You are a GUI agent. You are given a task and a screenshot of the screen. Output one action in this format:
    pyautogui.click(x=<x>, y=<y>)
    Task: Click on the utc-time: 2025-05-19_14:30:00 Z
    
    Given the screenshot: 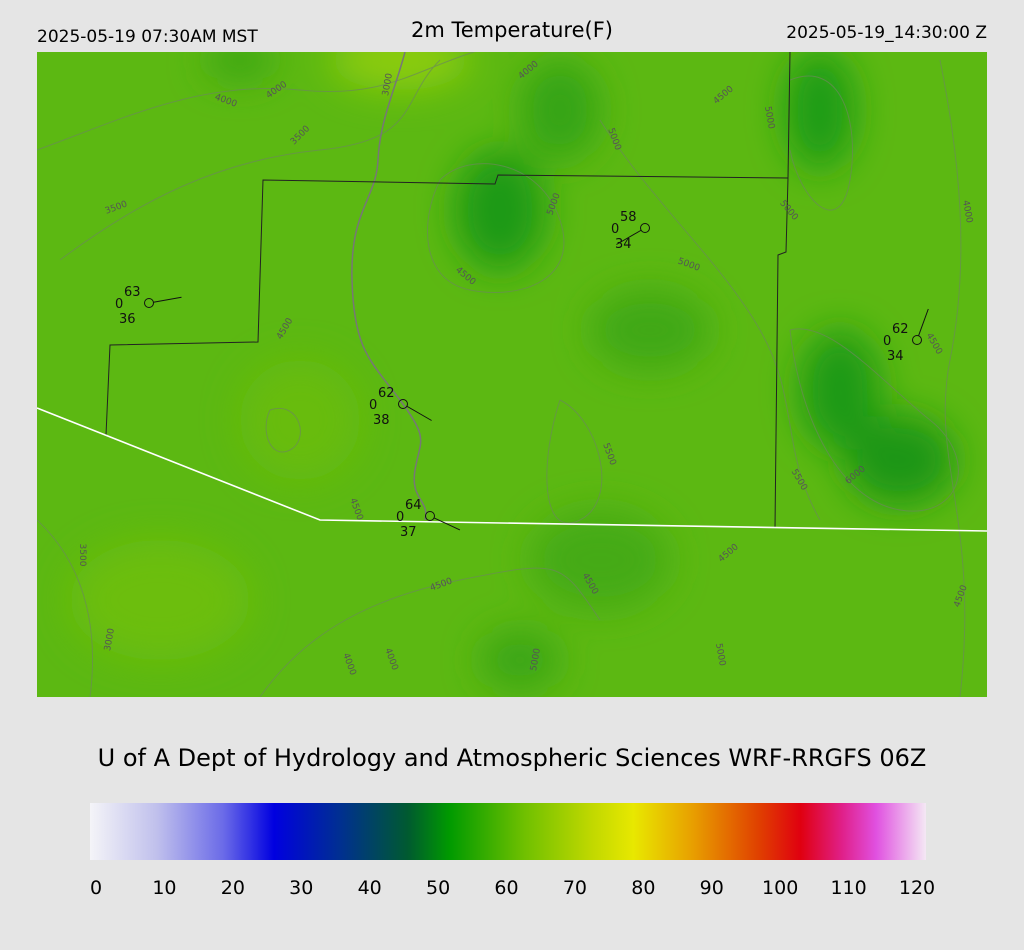 What is the action you would take?
    pyautogui.click(x=886, y=33)
    